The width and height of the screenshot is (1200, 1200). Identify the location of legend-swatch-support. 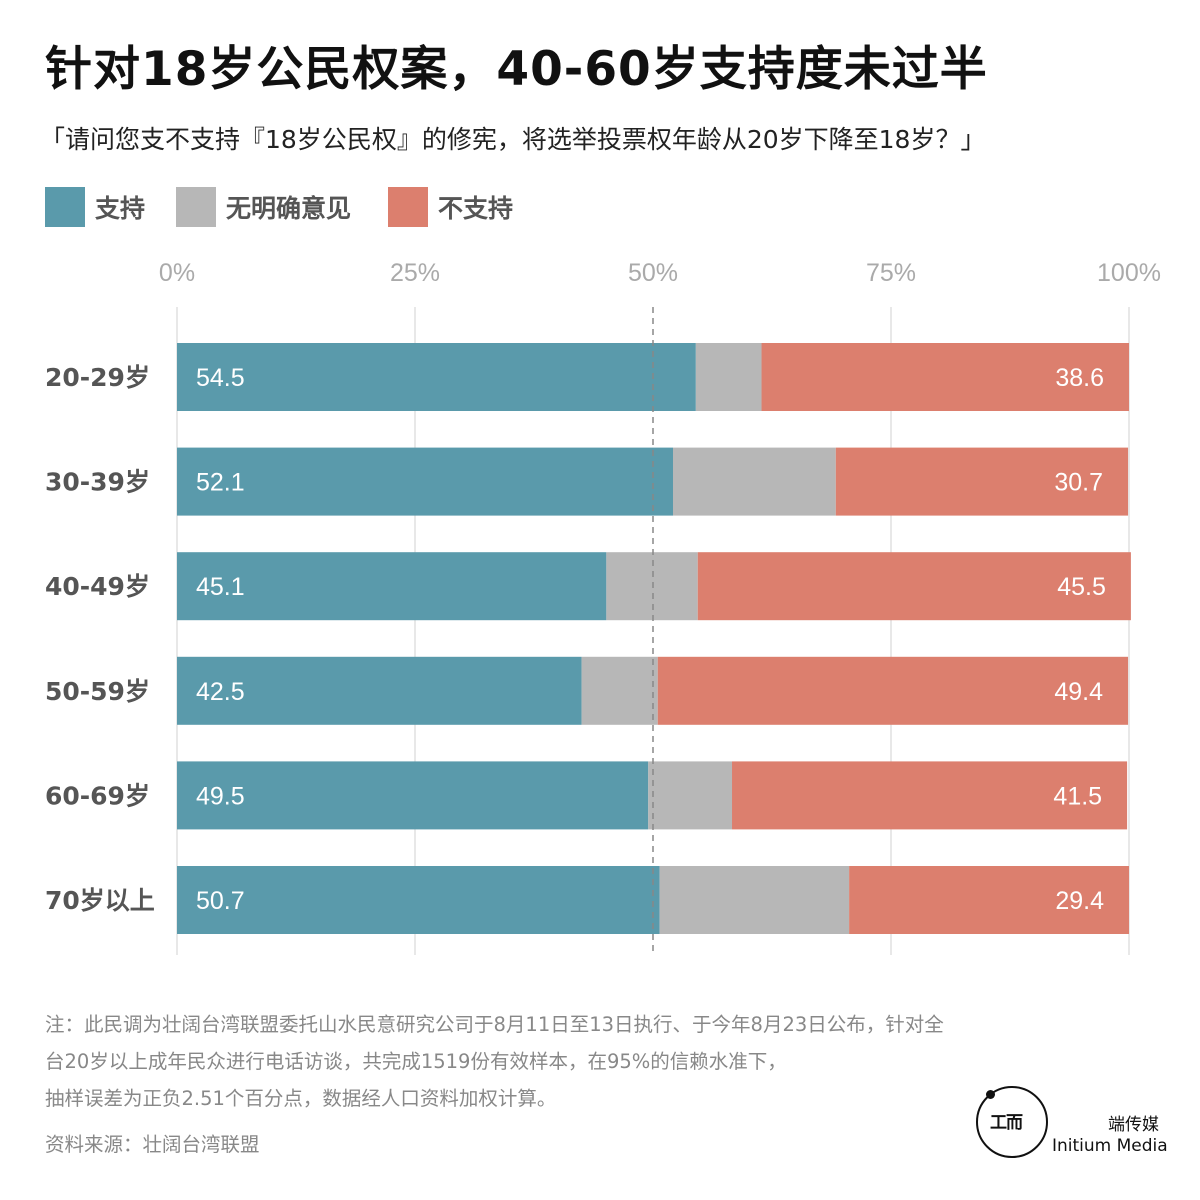
(65, 207).